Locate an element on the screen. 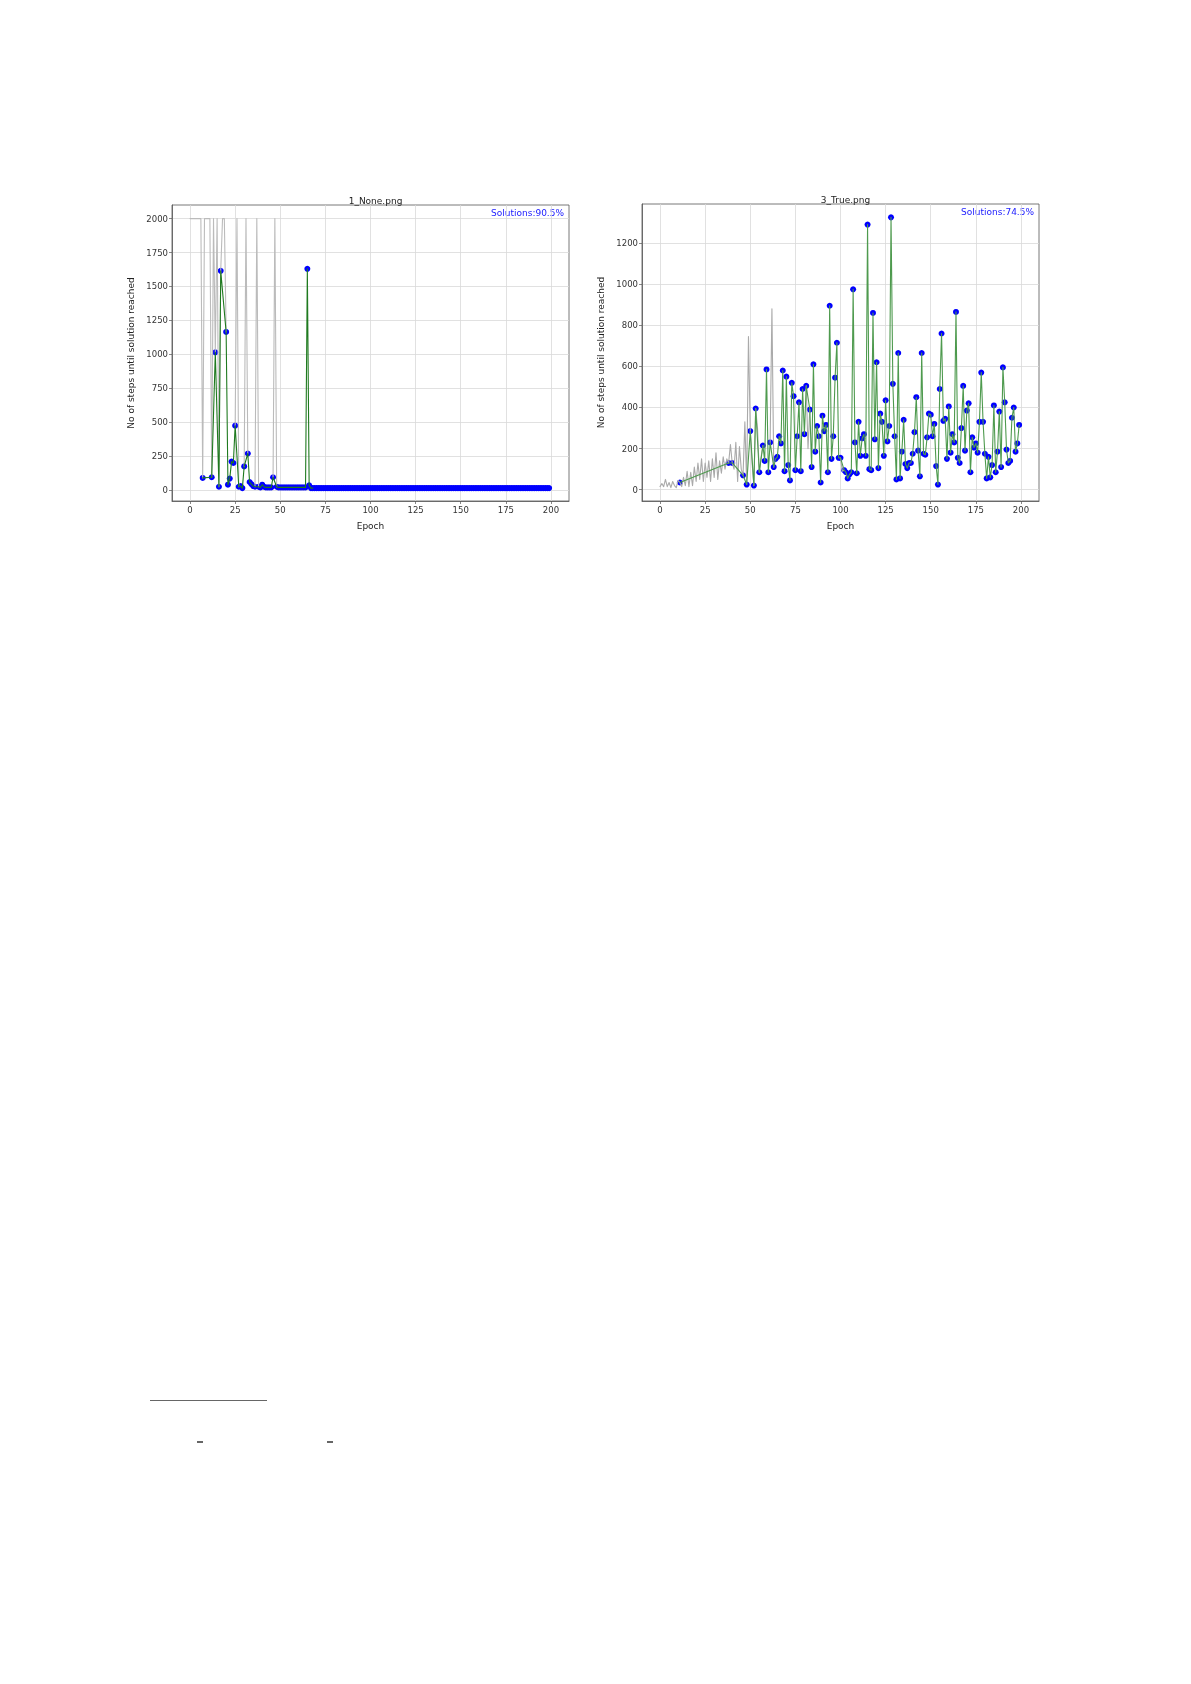  y-tick-label: 250 is located at coordinates (159, 456).